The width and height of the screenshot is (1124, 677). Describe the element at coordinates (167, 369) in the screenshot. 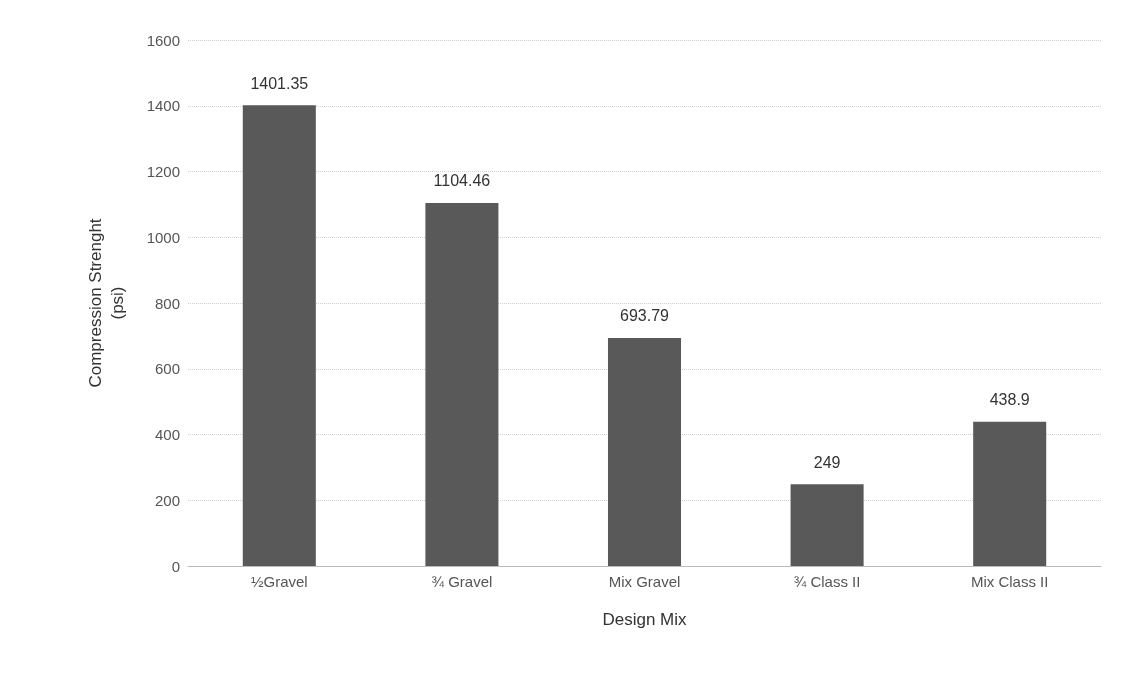

I see `y-tick-label: 600` at that location.